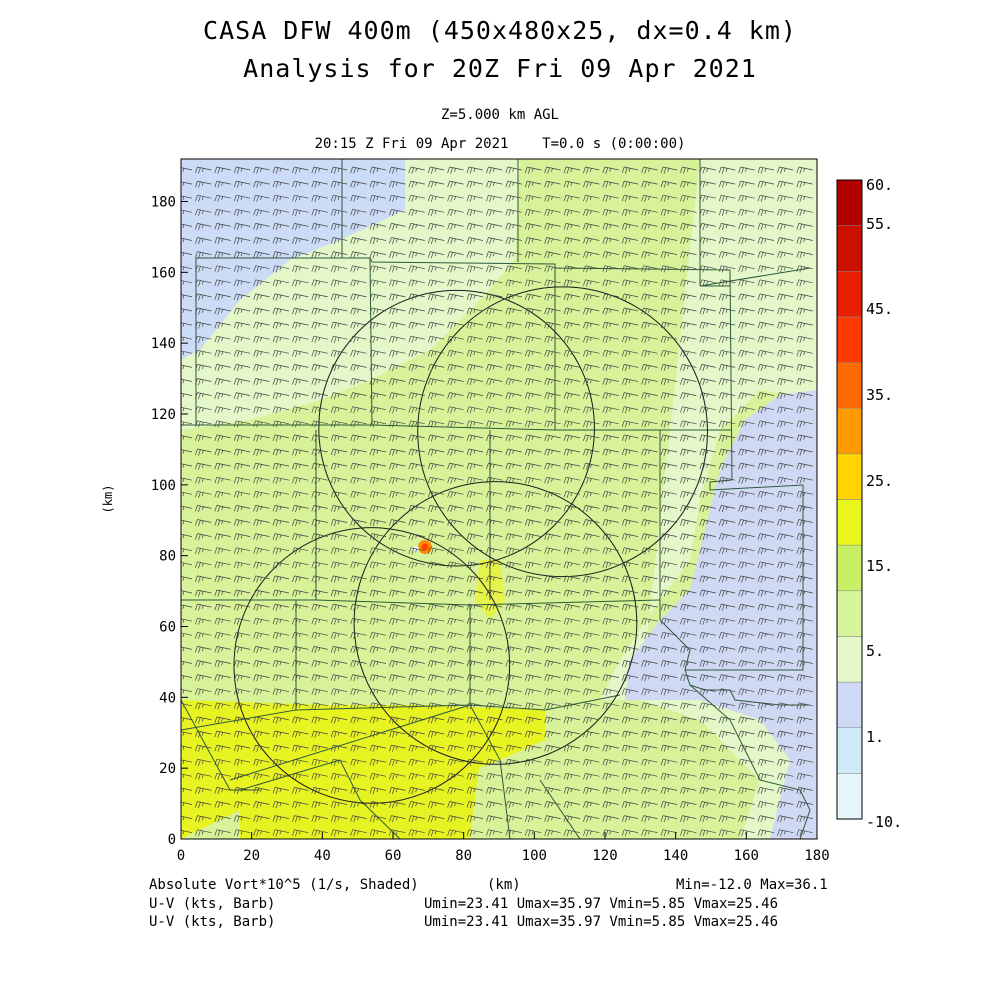  Describe the element at coordinates (163, 415) in the screenshot. I see `y-tick-label: 120` at that location.